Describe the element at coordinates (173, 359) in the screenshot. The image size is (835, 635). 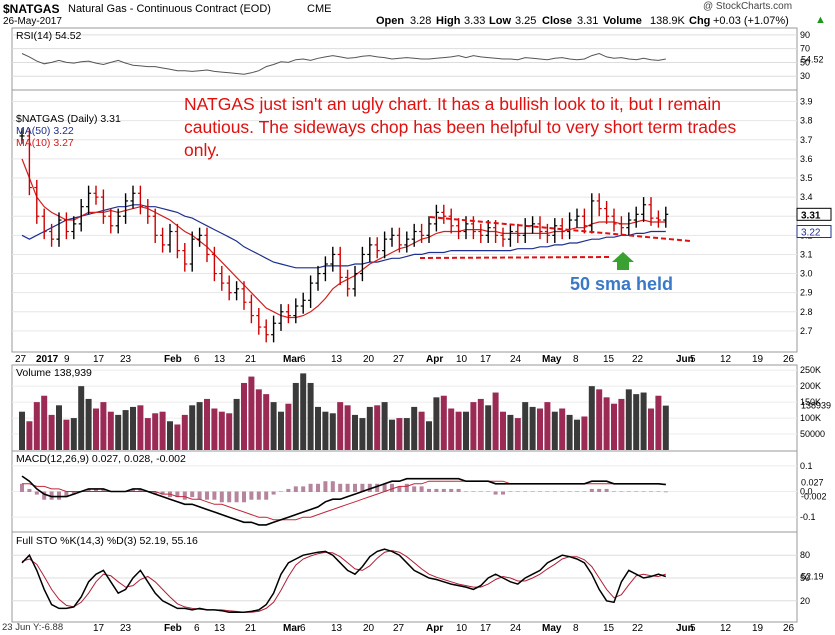
I see `price-x-label: Feb` at that location.